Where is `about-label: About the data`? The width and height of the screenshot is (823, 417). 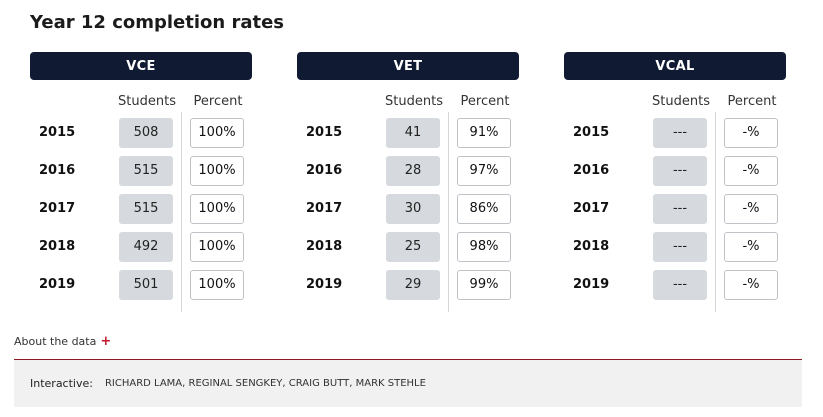 about-label: About the data is located at coordinates (55, 341).